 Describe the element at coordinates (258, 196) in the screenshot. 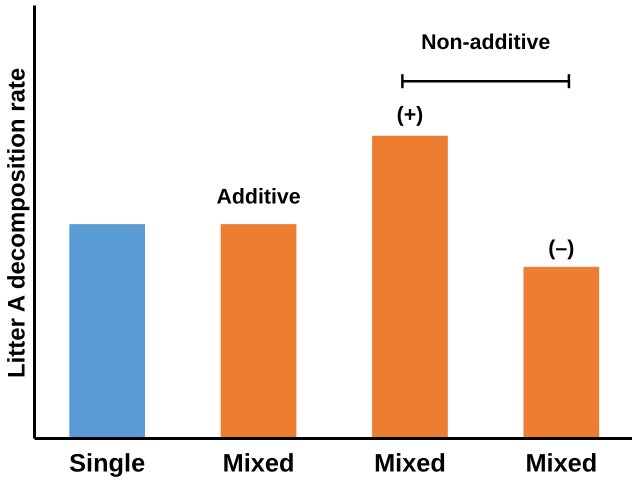

I see `annotation: Additive` at that location.